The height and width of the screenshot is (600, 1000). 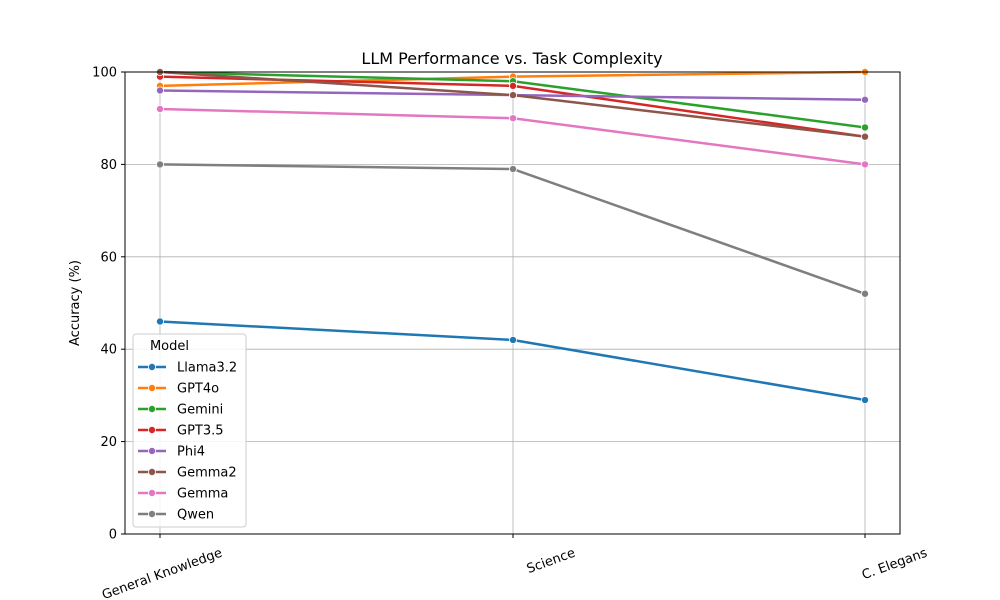 I want to click on y-tick-label: 60, so click(x=108, y=257).